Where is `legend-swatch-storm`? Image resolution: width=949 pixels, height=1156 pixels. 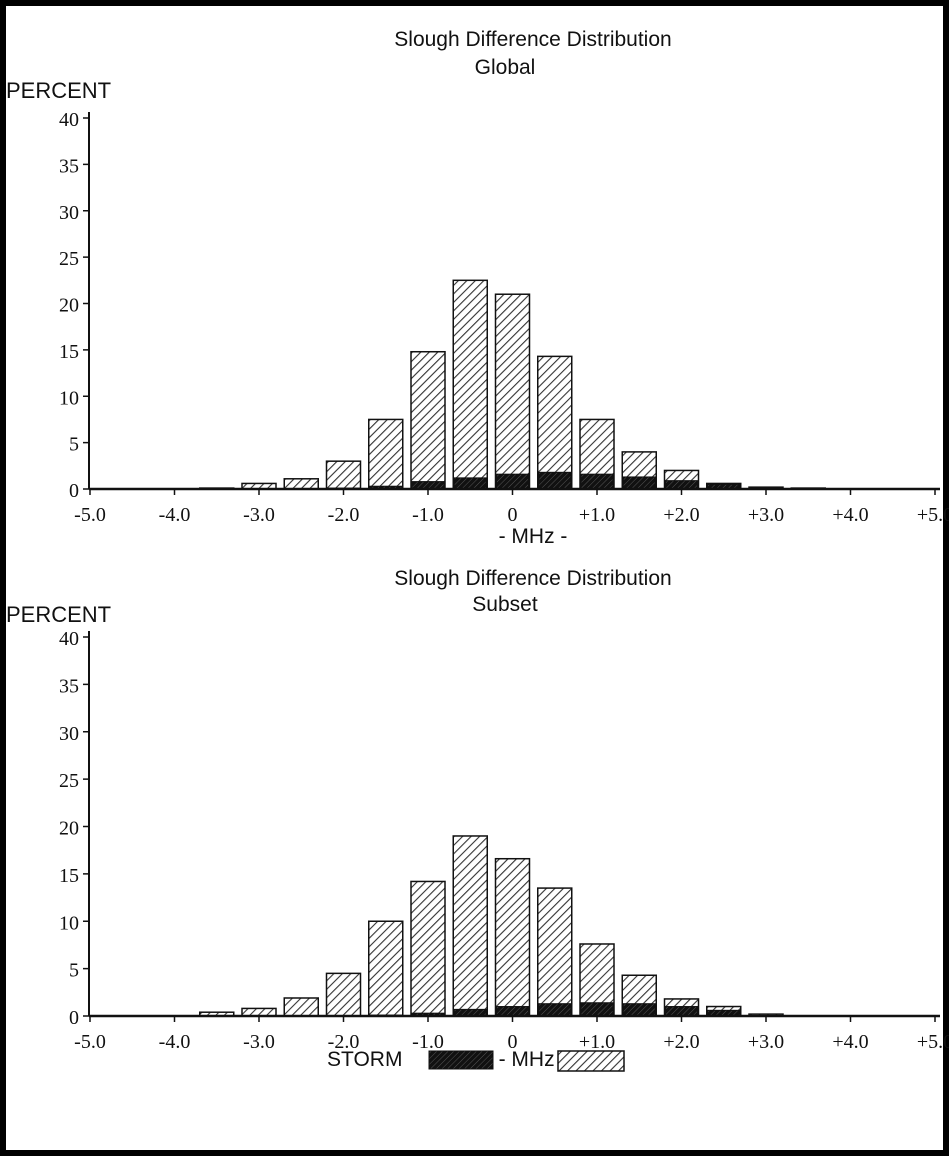 legend-swatch-storm is located at coordinates (461, 1060).